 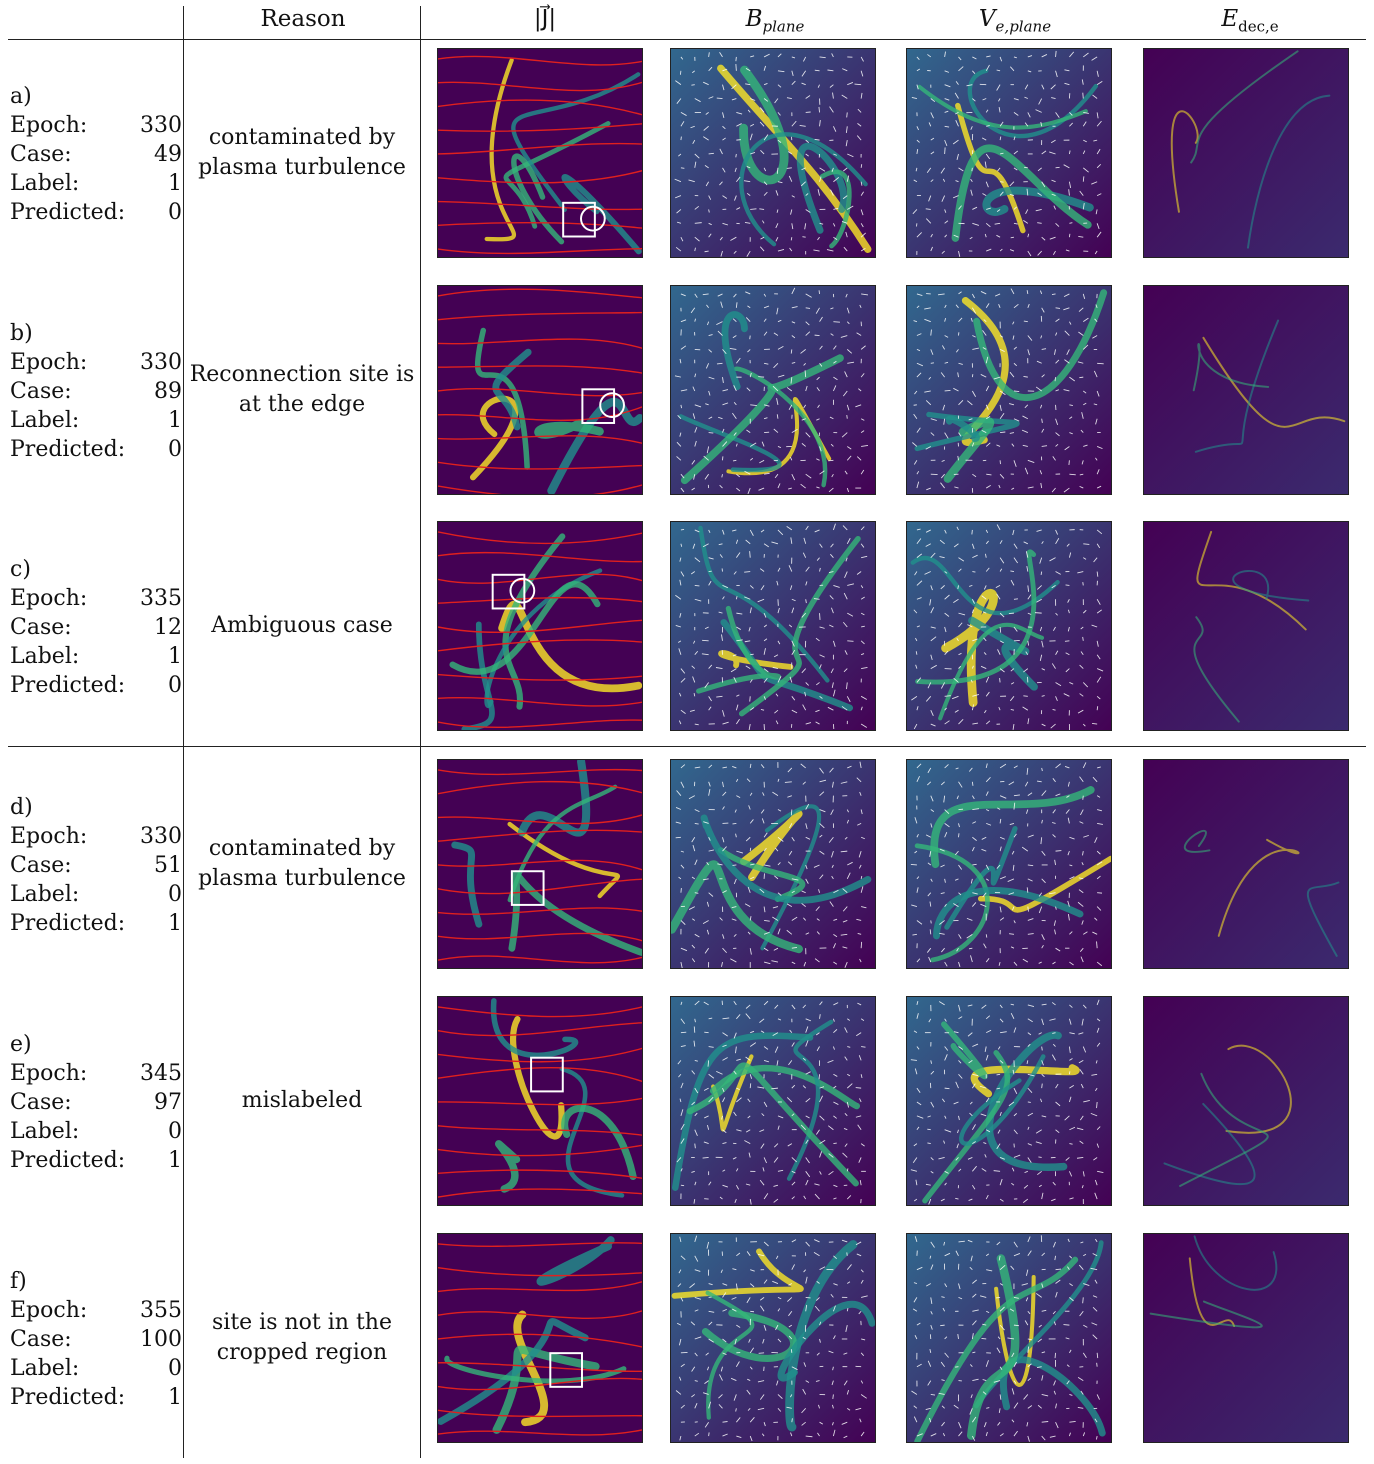 I want to click on meta-epoch-value: 330, so click(x=161, y=836).